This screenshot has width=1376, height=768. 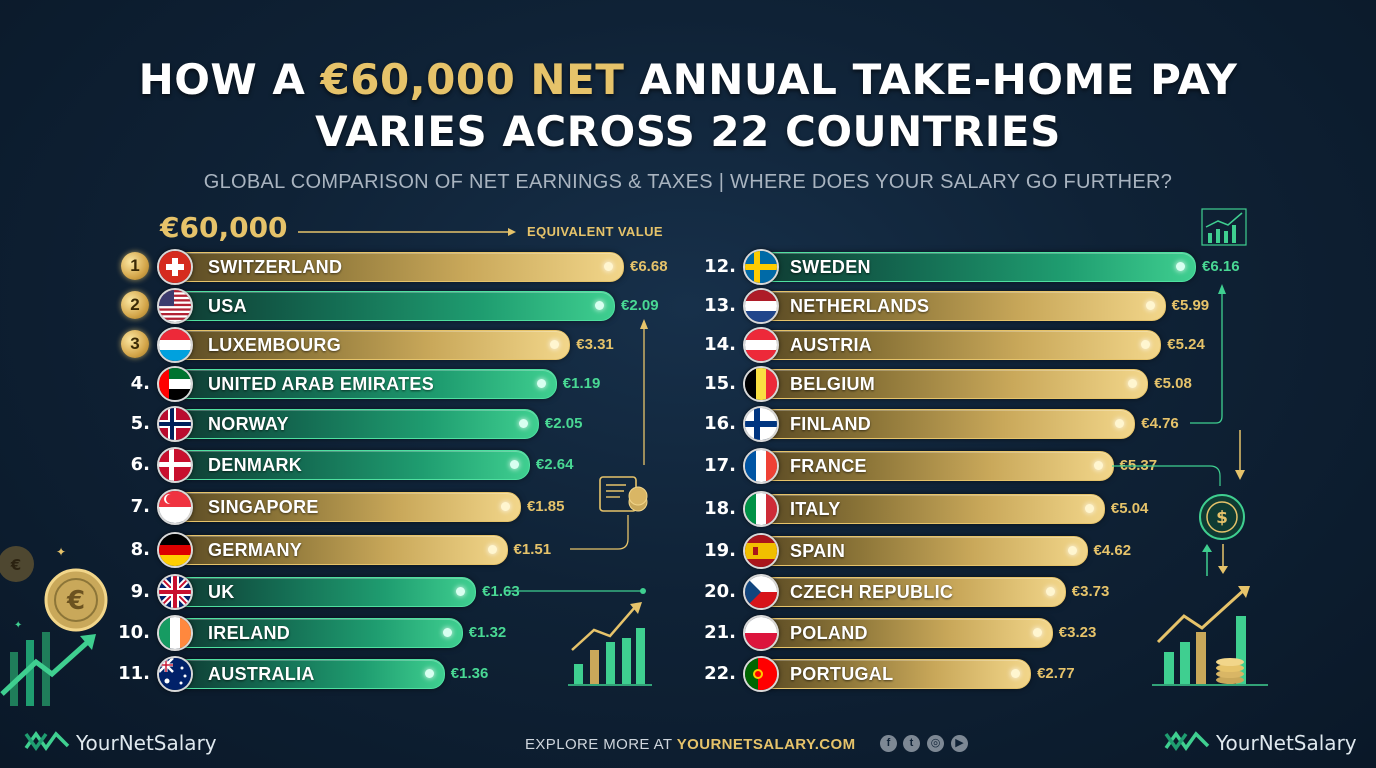 I want to click on rank-label: 20., so click(x=720, y=591).